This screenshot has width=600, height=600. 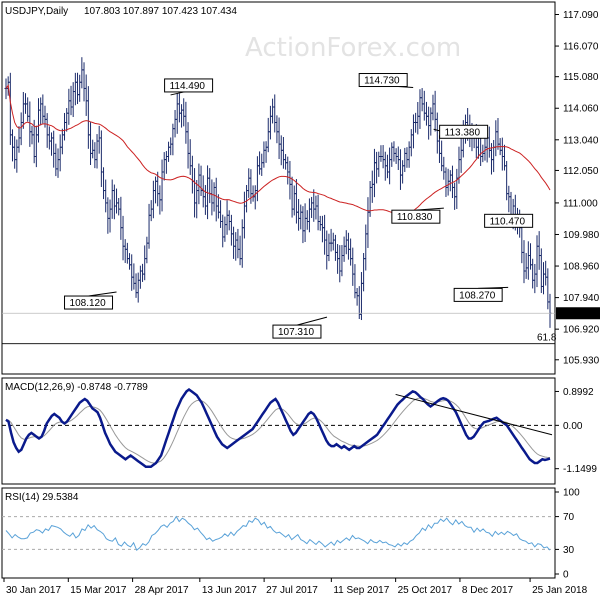 I want to click on rsi-line, so click(x=278, y=533).